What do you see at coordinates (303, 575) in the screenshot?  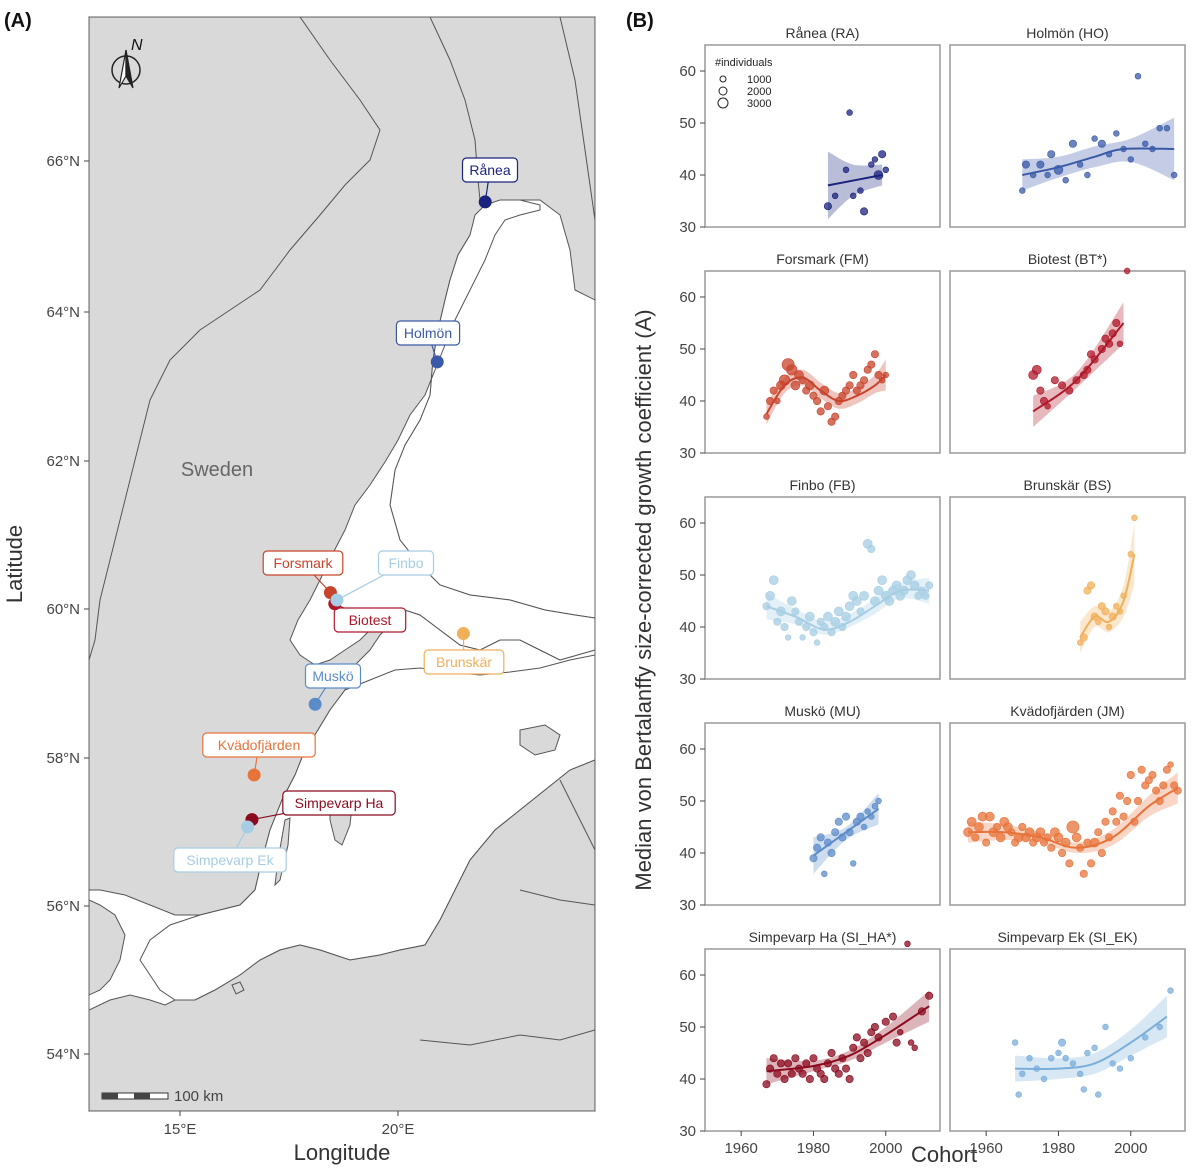 I see `site-marker: Forsmark` at bounding box center [303, 575].